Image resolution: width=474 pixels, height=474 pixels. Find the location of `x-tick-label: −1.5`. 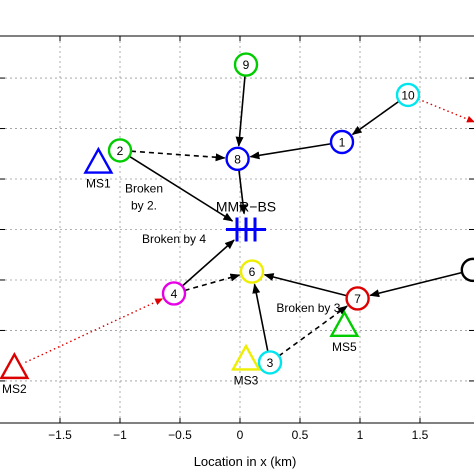

x-tick-label: −1.5 is located at coordinates (60, 435).